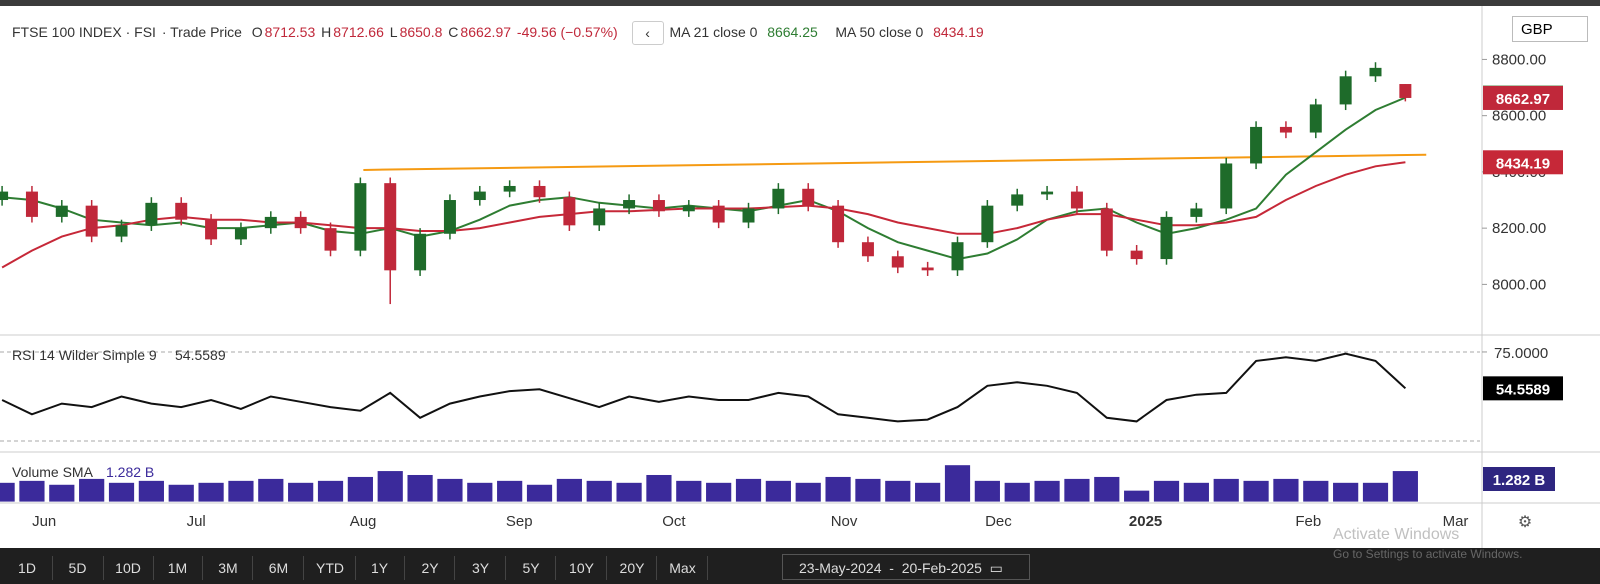  What do you see at coordinates (200, 355) in the screenshot?
I see `rsi-value: 54.5589` at bounding box center [200, 355].